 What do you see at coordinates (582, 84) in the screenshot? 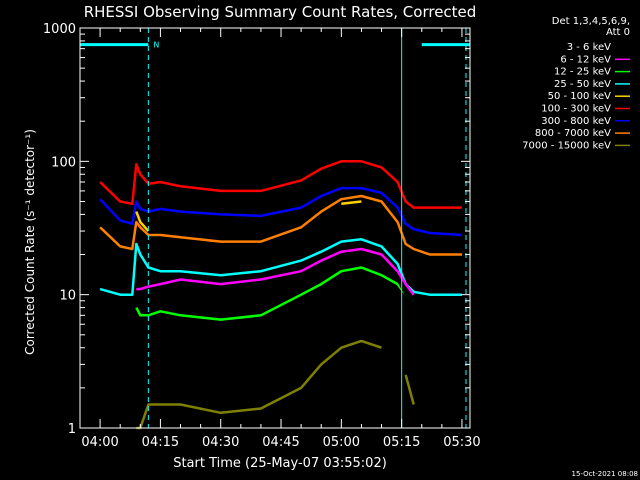
I see `legend-label-4: 25 - 50 keV` at bounding box center [582, 84].